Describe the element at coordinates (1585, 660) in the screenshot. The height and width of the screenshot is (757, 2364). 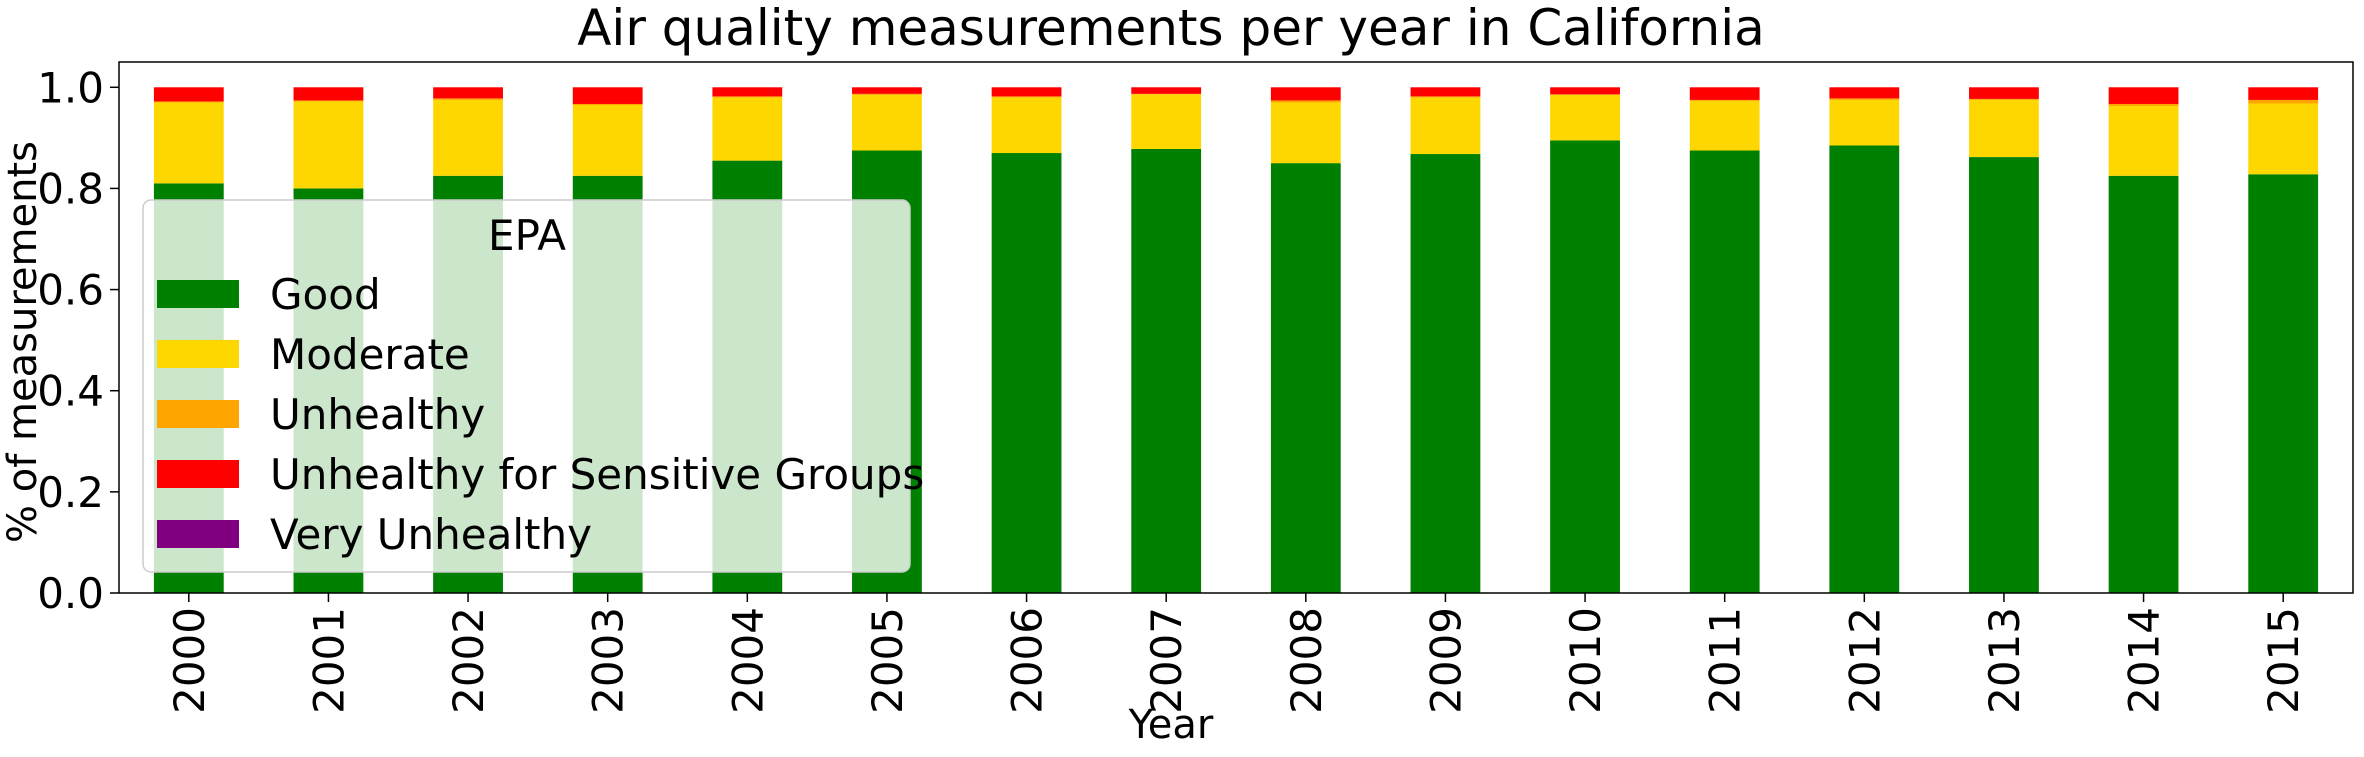
I see `x-tick-label: 2010` at that location.